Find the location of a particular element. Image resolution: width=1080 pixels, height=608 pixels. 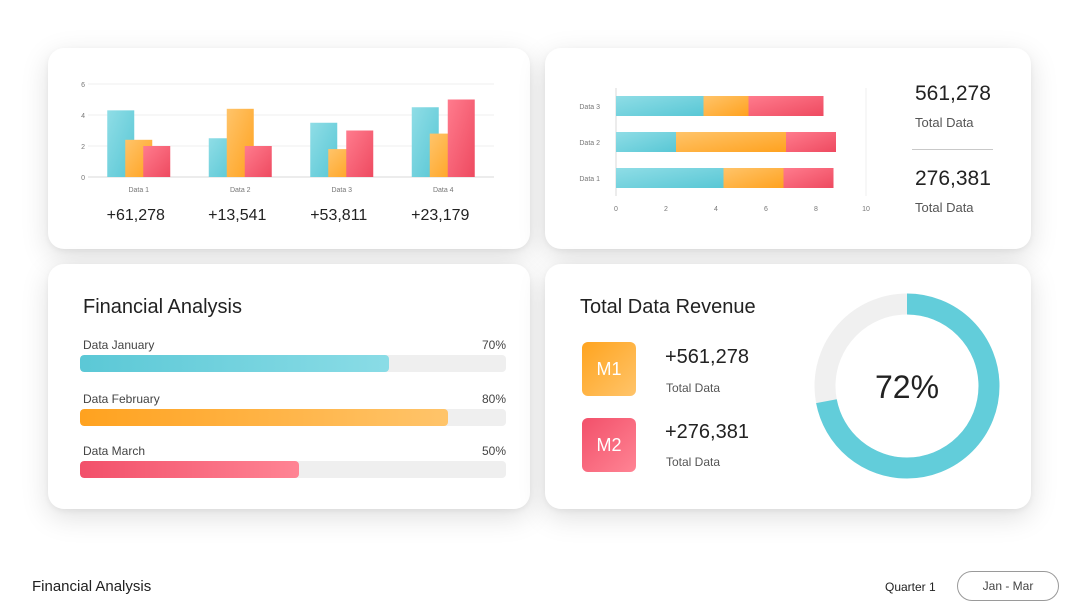

totals-divider is located at coordinates (952, 149).